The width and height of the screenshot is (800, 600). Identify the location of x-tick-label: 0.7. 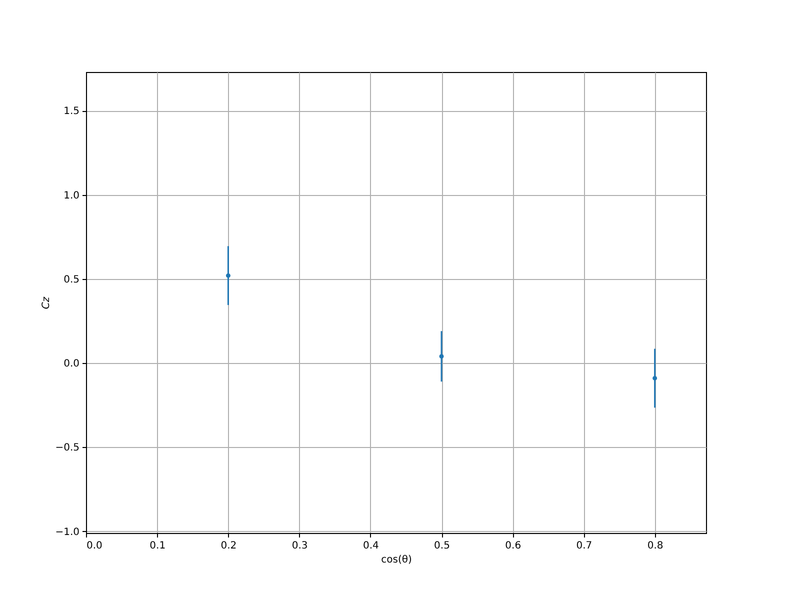
(584, 546).